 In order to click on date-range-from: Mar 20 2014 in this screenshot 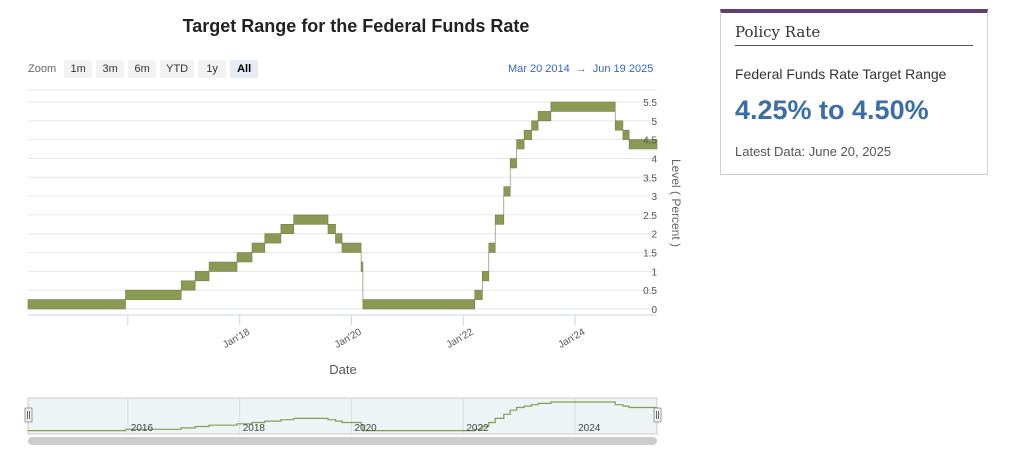, I will do `click(539, 69)`.